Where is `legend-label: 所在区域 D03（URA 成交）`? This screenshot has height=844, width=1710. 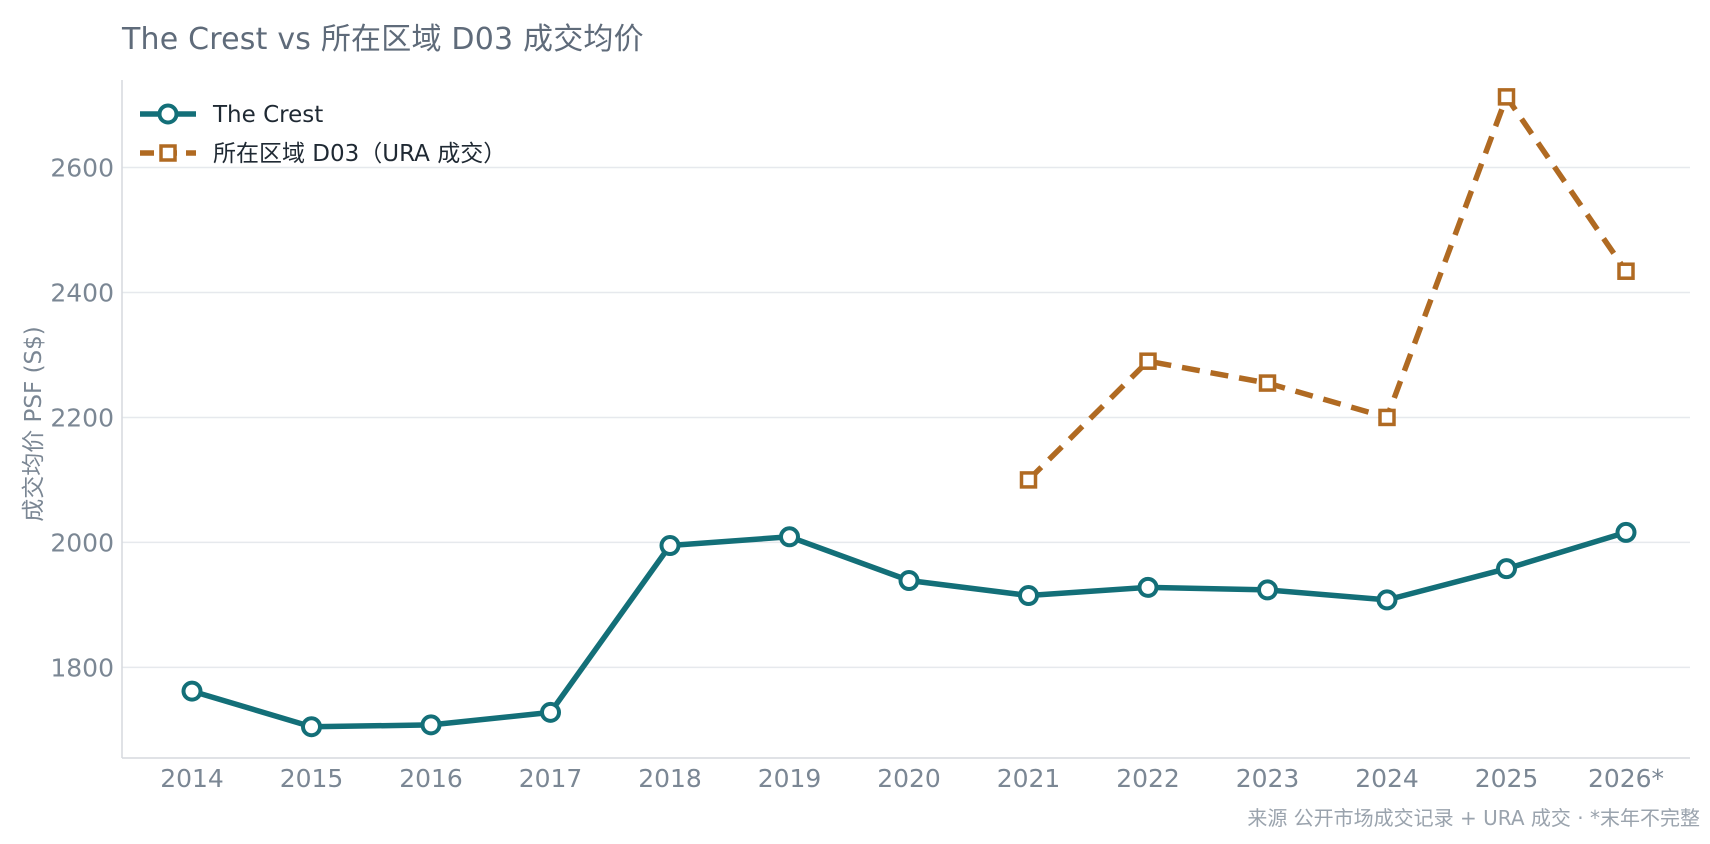 legend-label: 所在区域 D03（URA 成交） is located at coordinates (359, 154).